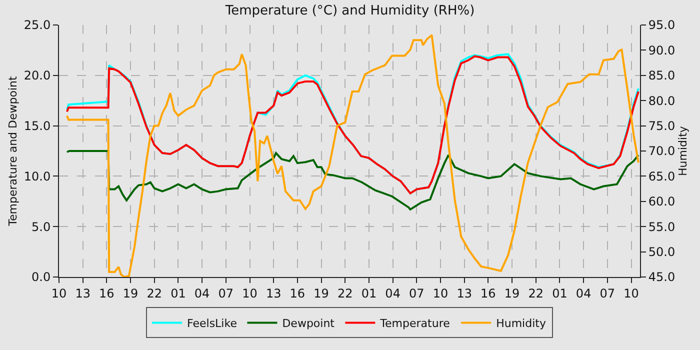 This screenshot has width=700, height=350. What do you see at coordinates (662, 126) in the screenshot?
I see `y2-tick-label: 75.0` at bounding box center [662, 126].